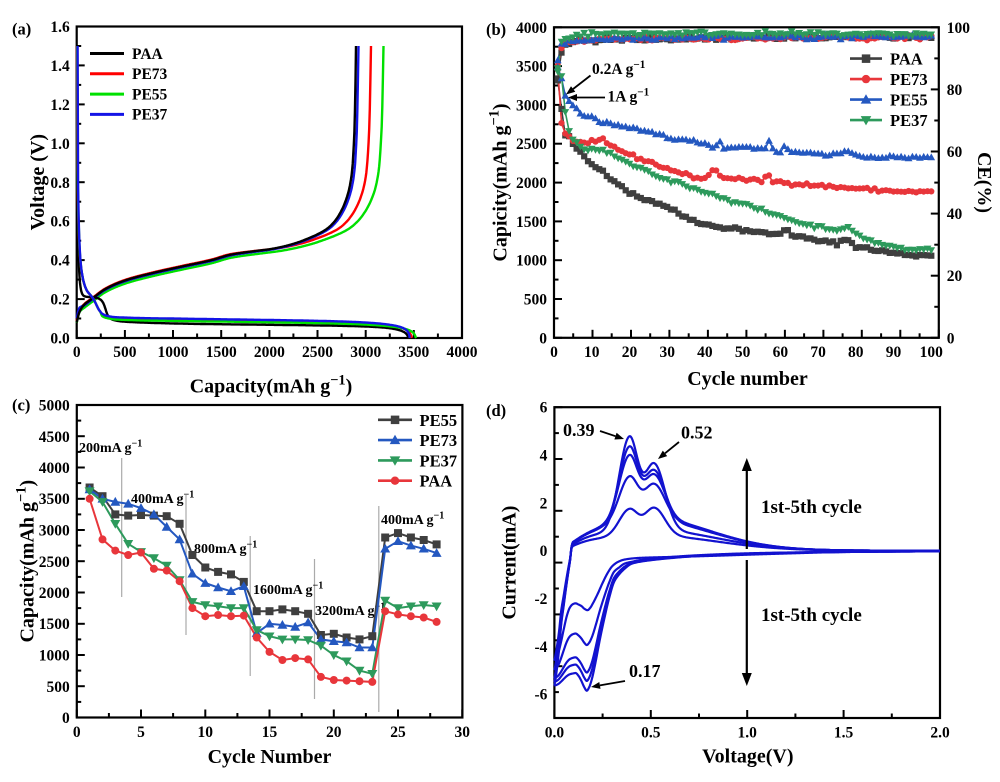 Image resolution: width=1000 pixels, height=782 pixels. What do you see at coordinates (270, 757) in the screenshot?
I see `svg-text: Cycle Number` at bounding box center [270, 757].